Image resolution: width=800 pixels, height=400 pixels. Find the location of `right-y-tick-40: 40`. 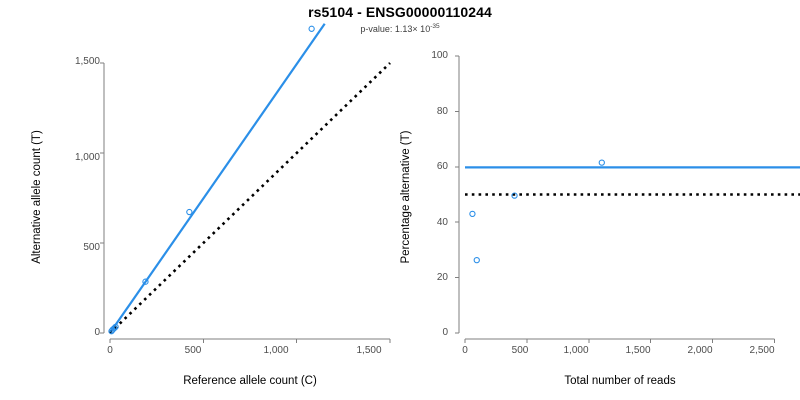

right-y-tick-40: 40 is located at coordinates (442, 222).